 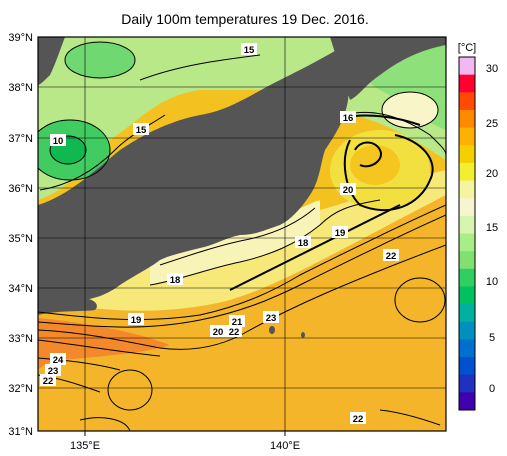 What do you see at coordinates (20, 289) in the screenshot?
I see `lat-label: 34°N` at bounding box center [20, 289].